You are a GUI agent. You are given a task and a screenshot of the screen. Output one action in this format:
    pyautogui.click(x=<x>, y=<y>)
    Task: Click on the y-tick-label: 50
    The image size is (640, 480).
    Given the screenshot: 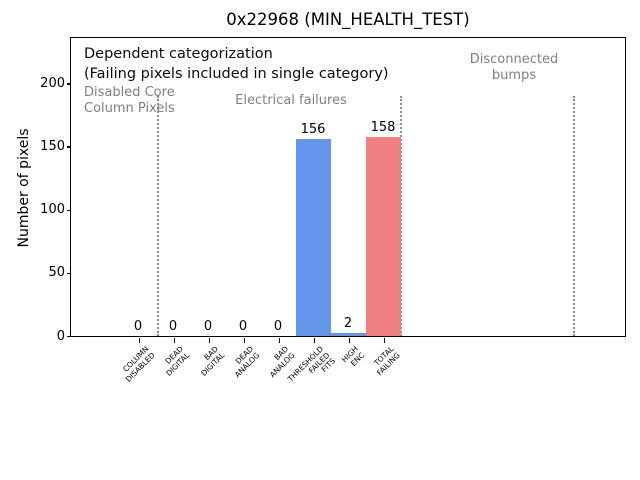 What is the action you would take?
    pyautogui.click(x=56, y=273)
    